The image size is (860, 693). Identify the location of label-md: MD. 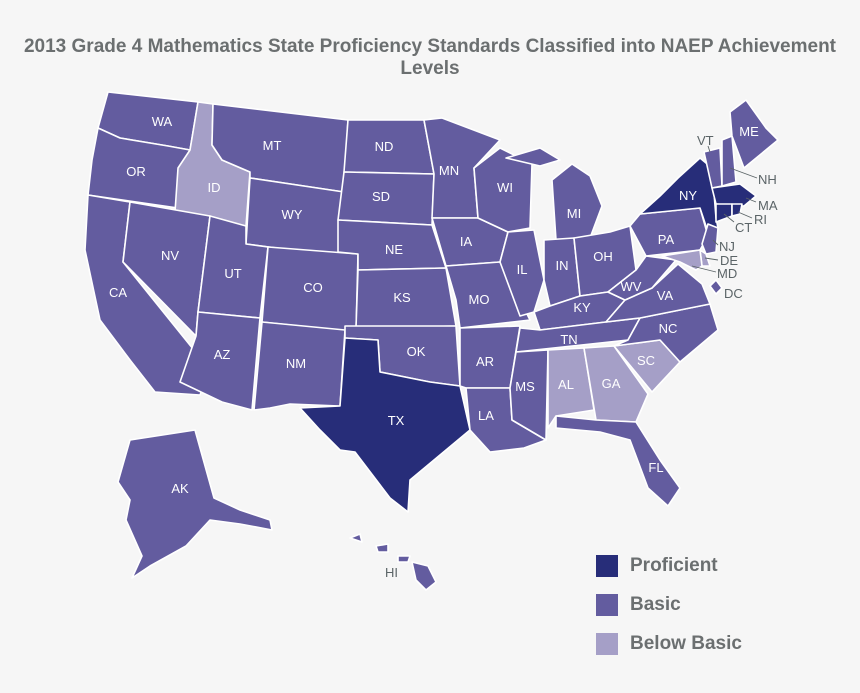
(727, 273).